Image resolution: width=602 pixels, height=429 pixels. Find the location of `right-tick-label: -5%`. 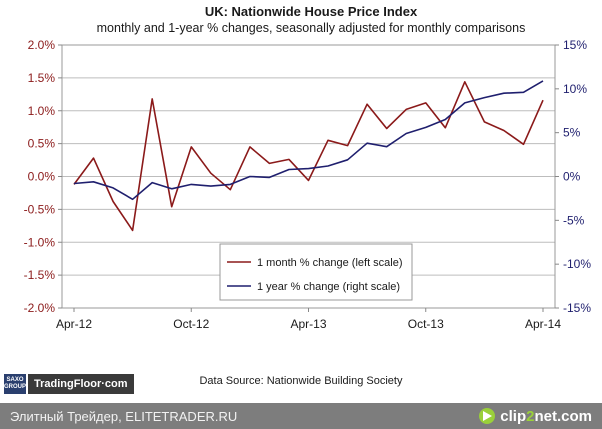

right-tick-label: -5% is located at coordinates (574, 220).